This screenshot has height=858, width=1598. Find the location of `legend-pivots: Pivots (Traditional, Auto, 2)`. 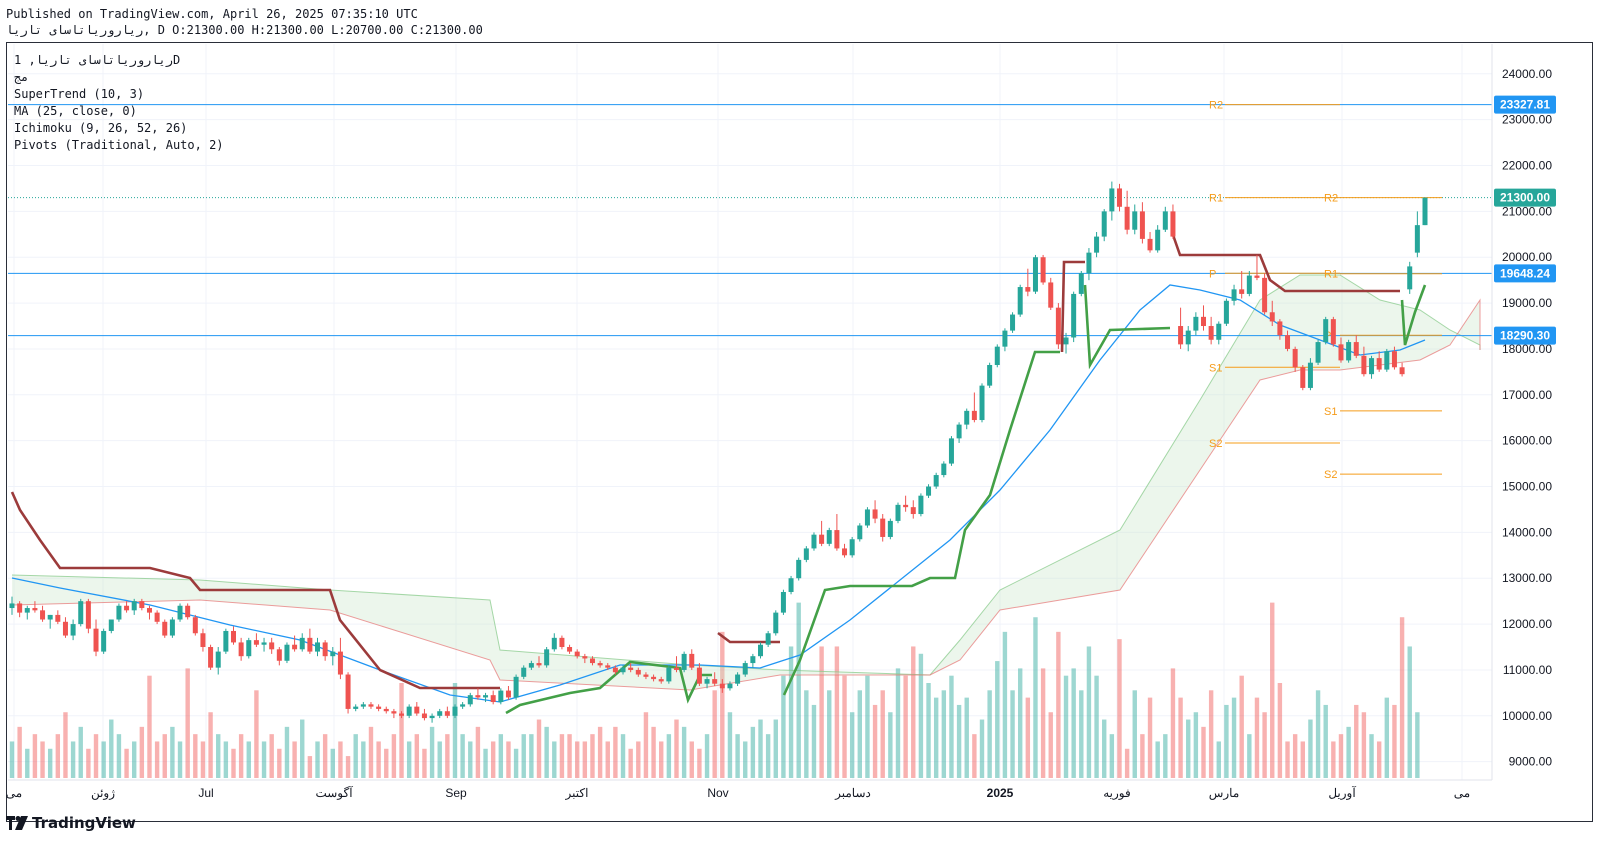

legend-pivots: Pivots (Traditional, Auto, 2) is located at coordinates (119, 145).